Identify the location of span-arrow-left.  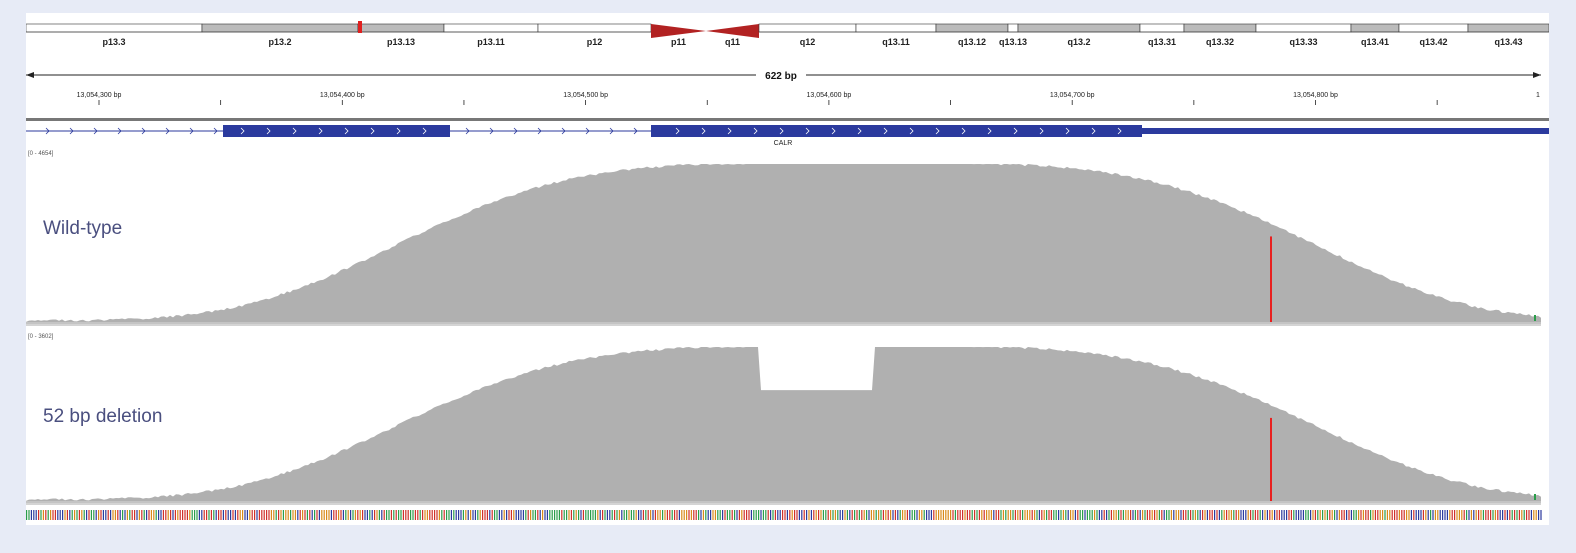
(30, 75).